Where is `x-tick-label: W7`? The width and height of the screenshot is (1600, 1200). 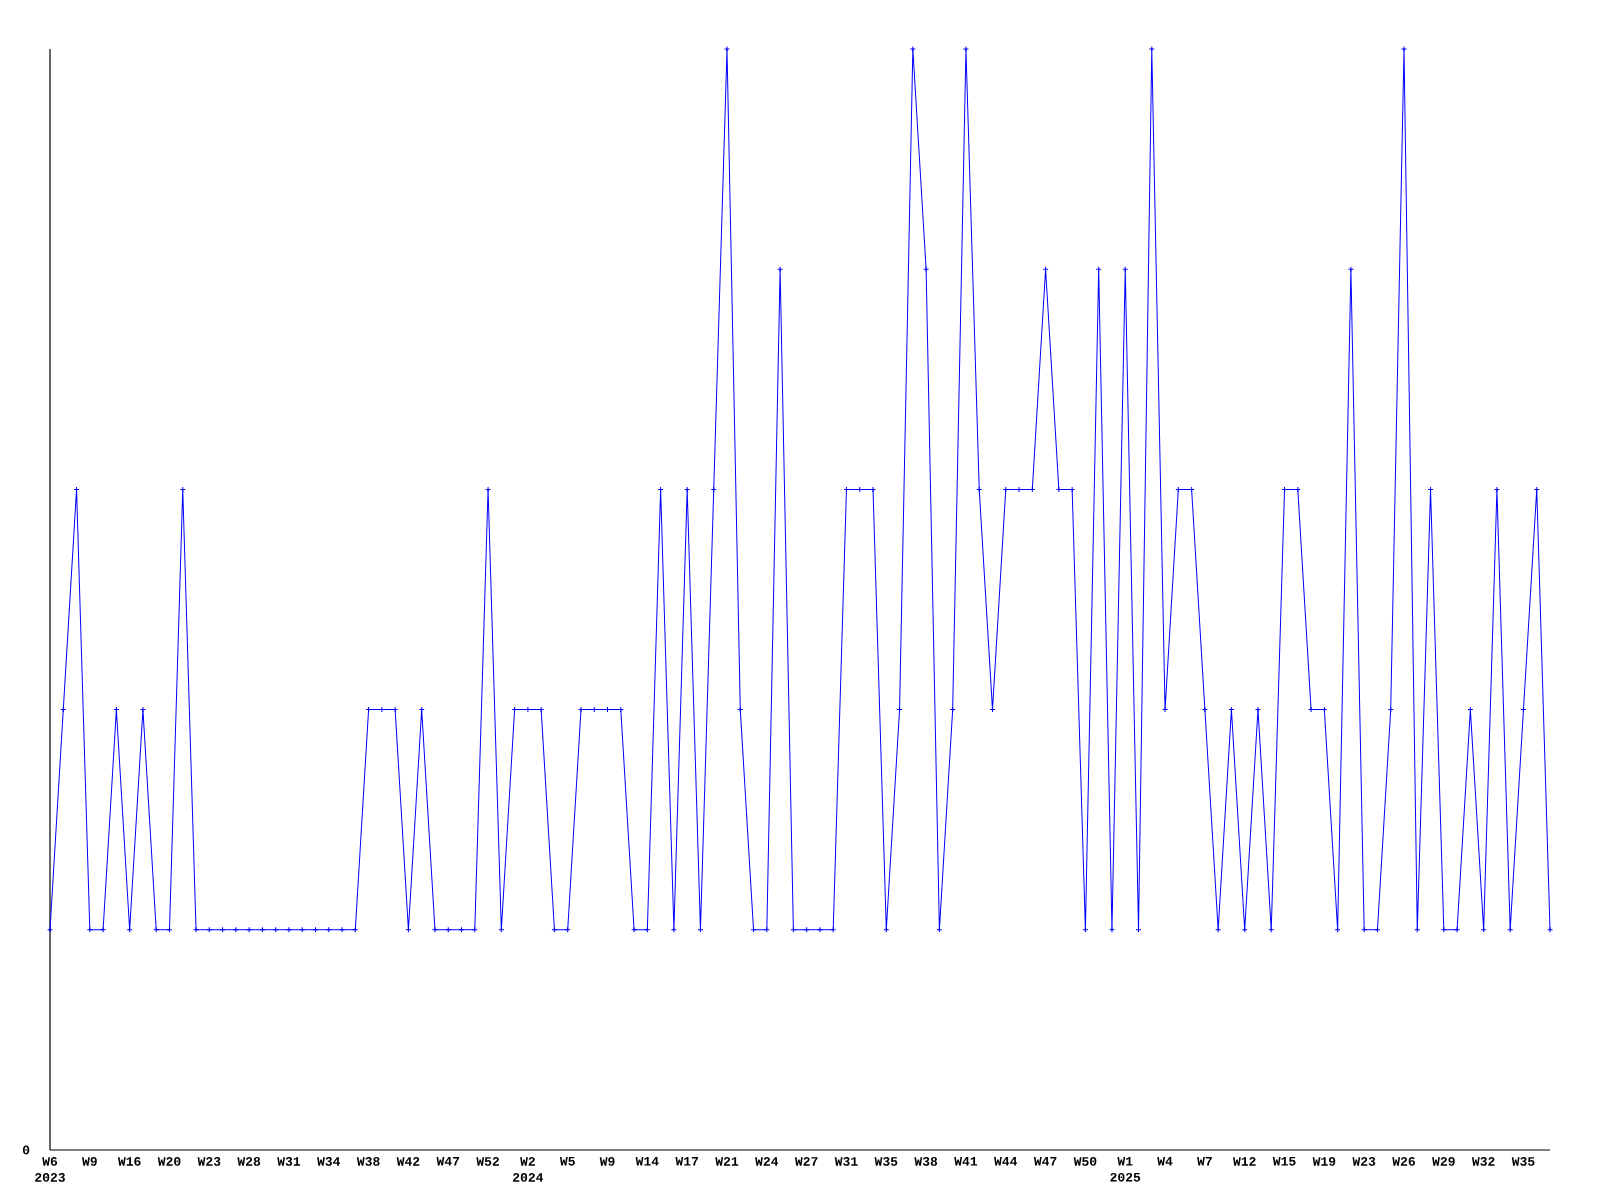
x-tick-label: W7 is located at coordinates (1204, 1161).